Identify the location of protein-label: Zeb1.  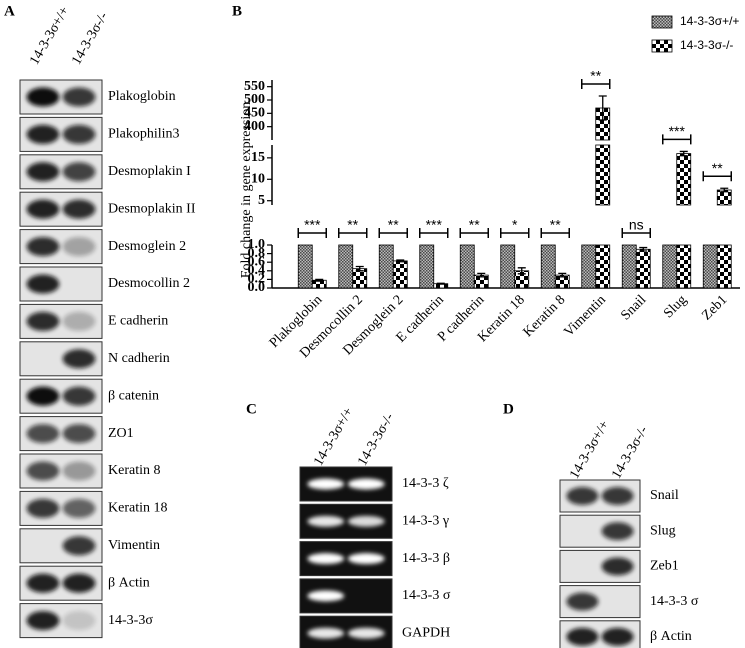
(664, 566).